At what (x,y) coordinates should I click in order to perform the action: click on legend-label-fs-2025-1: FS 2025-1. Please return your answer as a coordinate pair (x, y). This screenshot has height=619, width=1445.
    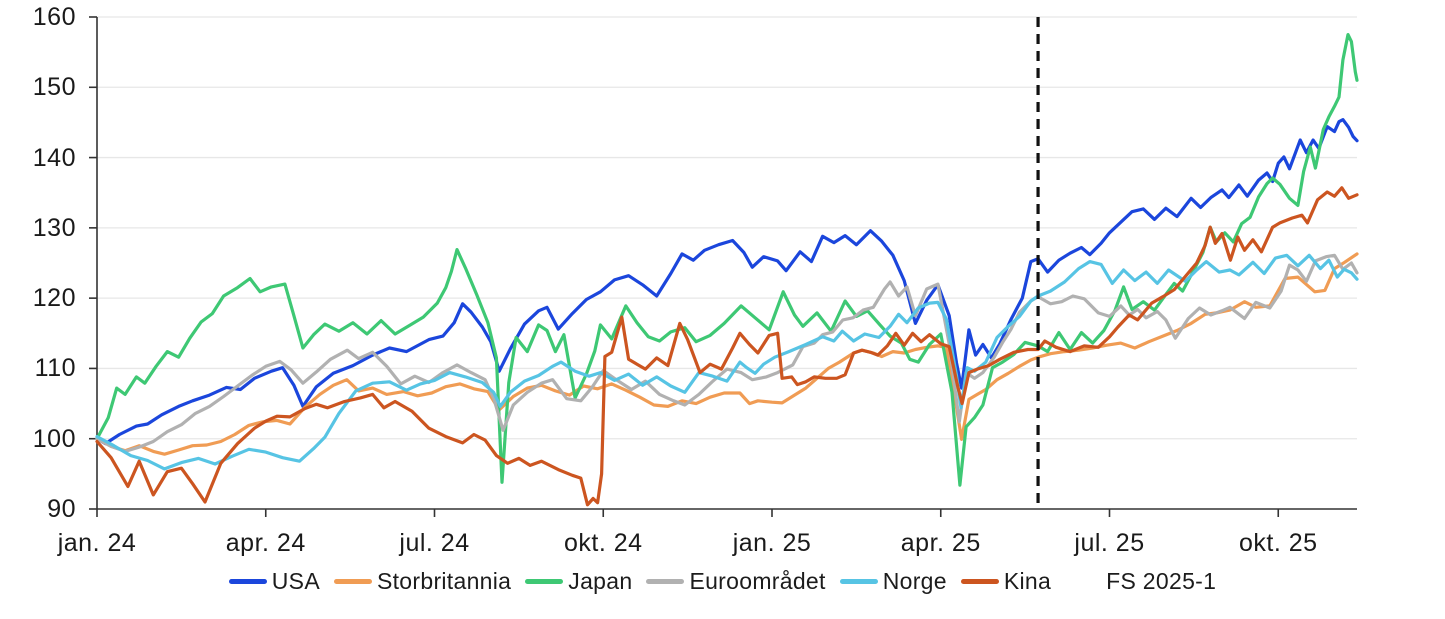
    Looking at the image, I should click on (1161, 581).